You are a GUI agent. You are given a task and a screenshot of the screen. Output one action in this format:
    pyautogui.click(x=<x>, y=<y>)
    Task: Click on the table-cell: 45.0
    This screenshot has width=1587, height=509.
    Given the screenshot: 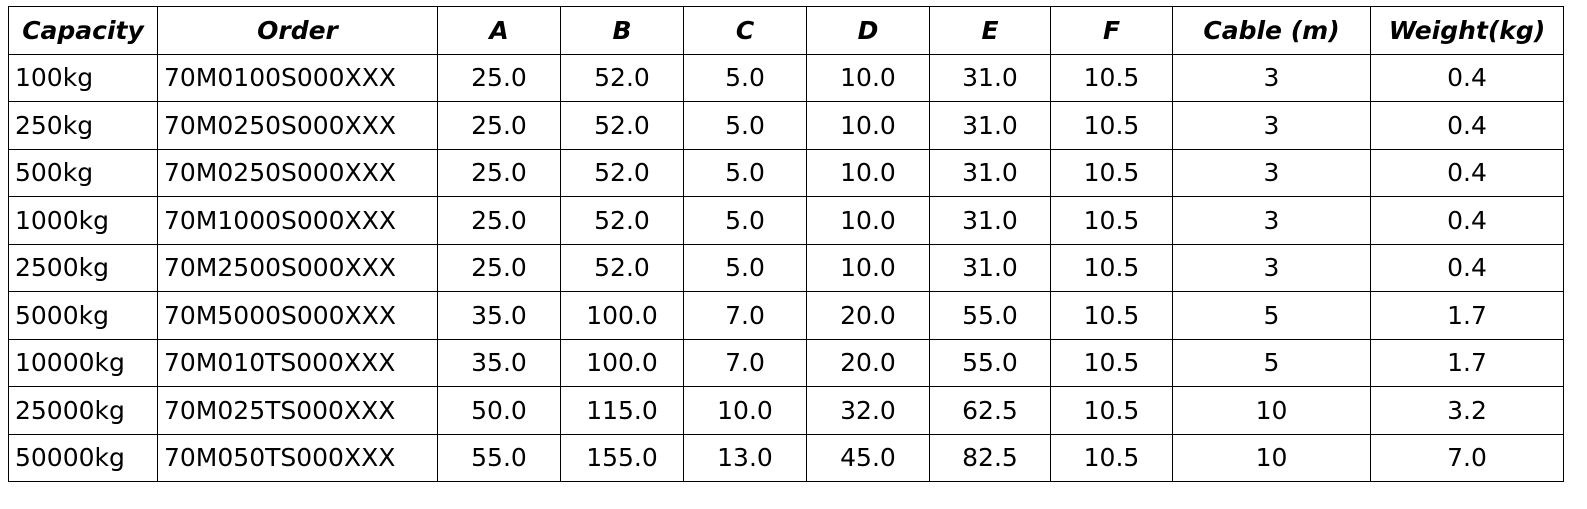 What is the action you would take?
    pyautogui.click(x=868, y=457)
    